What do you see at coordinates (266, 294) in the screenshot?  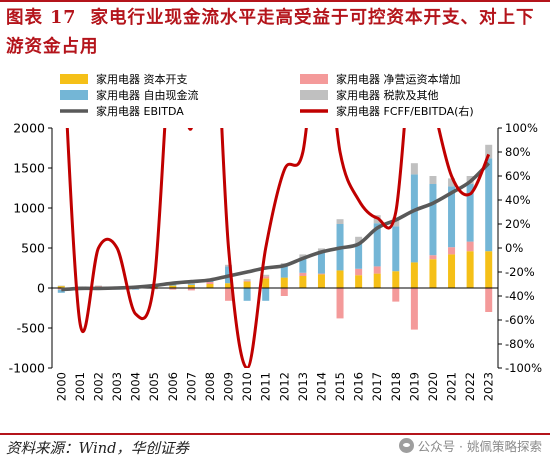 I see `bar-fcf-2011` at bounding box center [266, 294].